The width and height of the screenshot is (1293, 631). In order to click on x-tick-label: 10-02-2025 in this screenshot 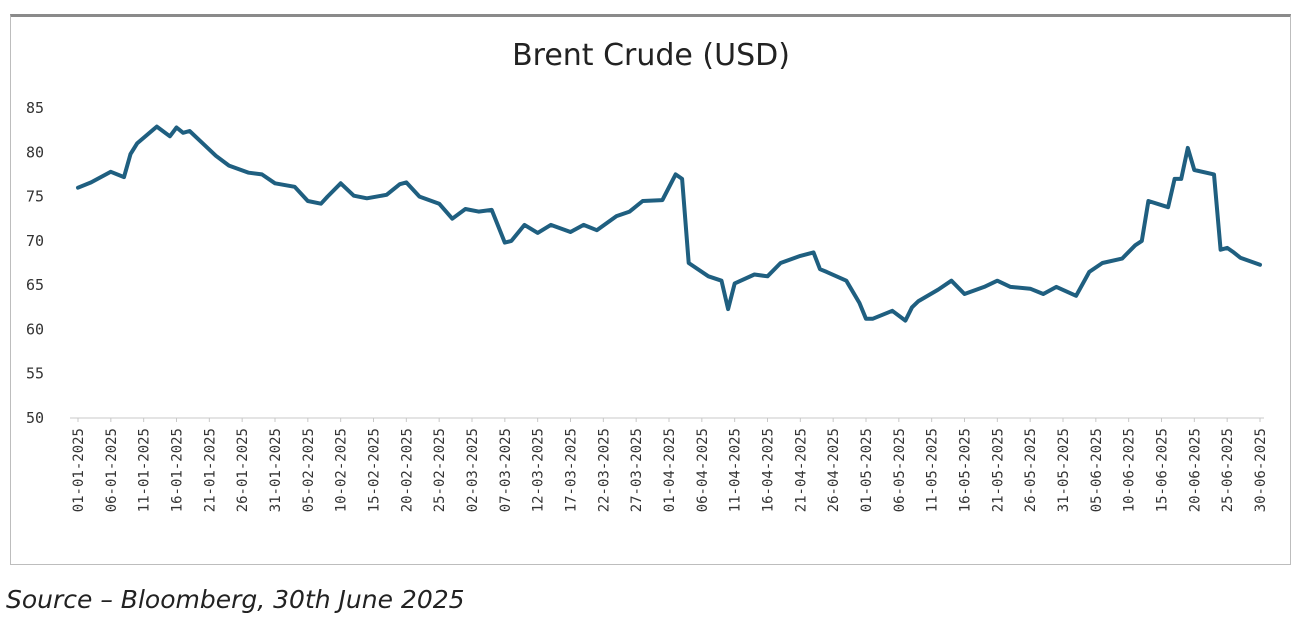, I will do `click(342, 470)`.